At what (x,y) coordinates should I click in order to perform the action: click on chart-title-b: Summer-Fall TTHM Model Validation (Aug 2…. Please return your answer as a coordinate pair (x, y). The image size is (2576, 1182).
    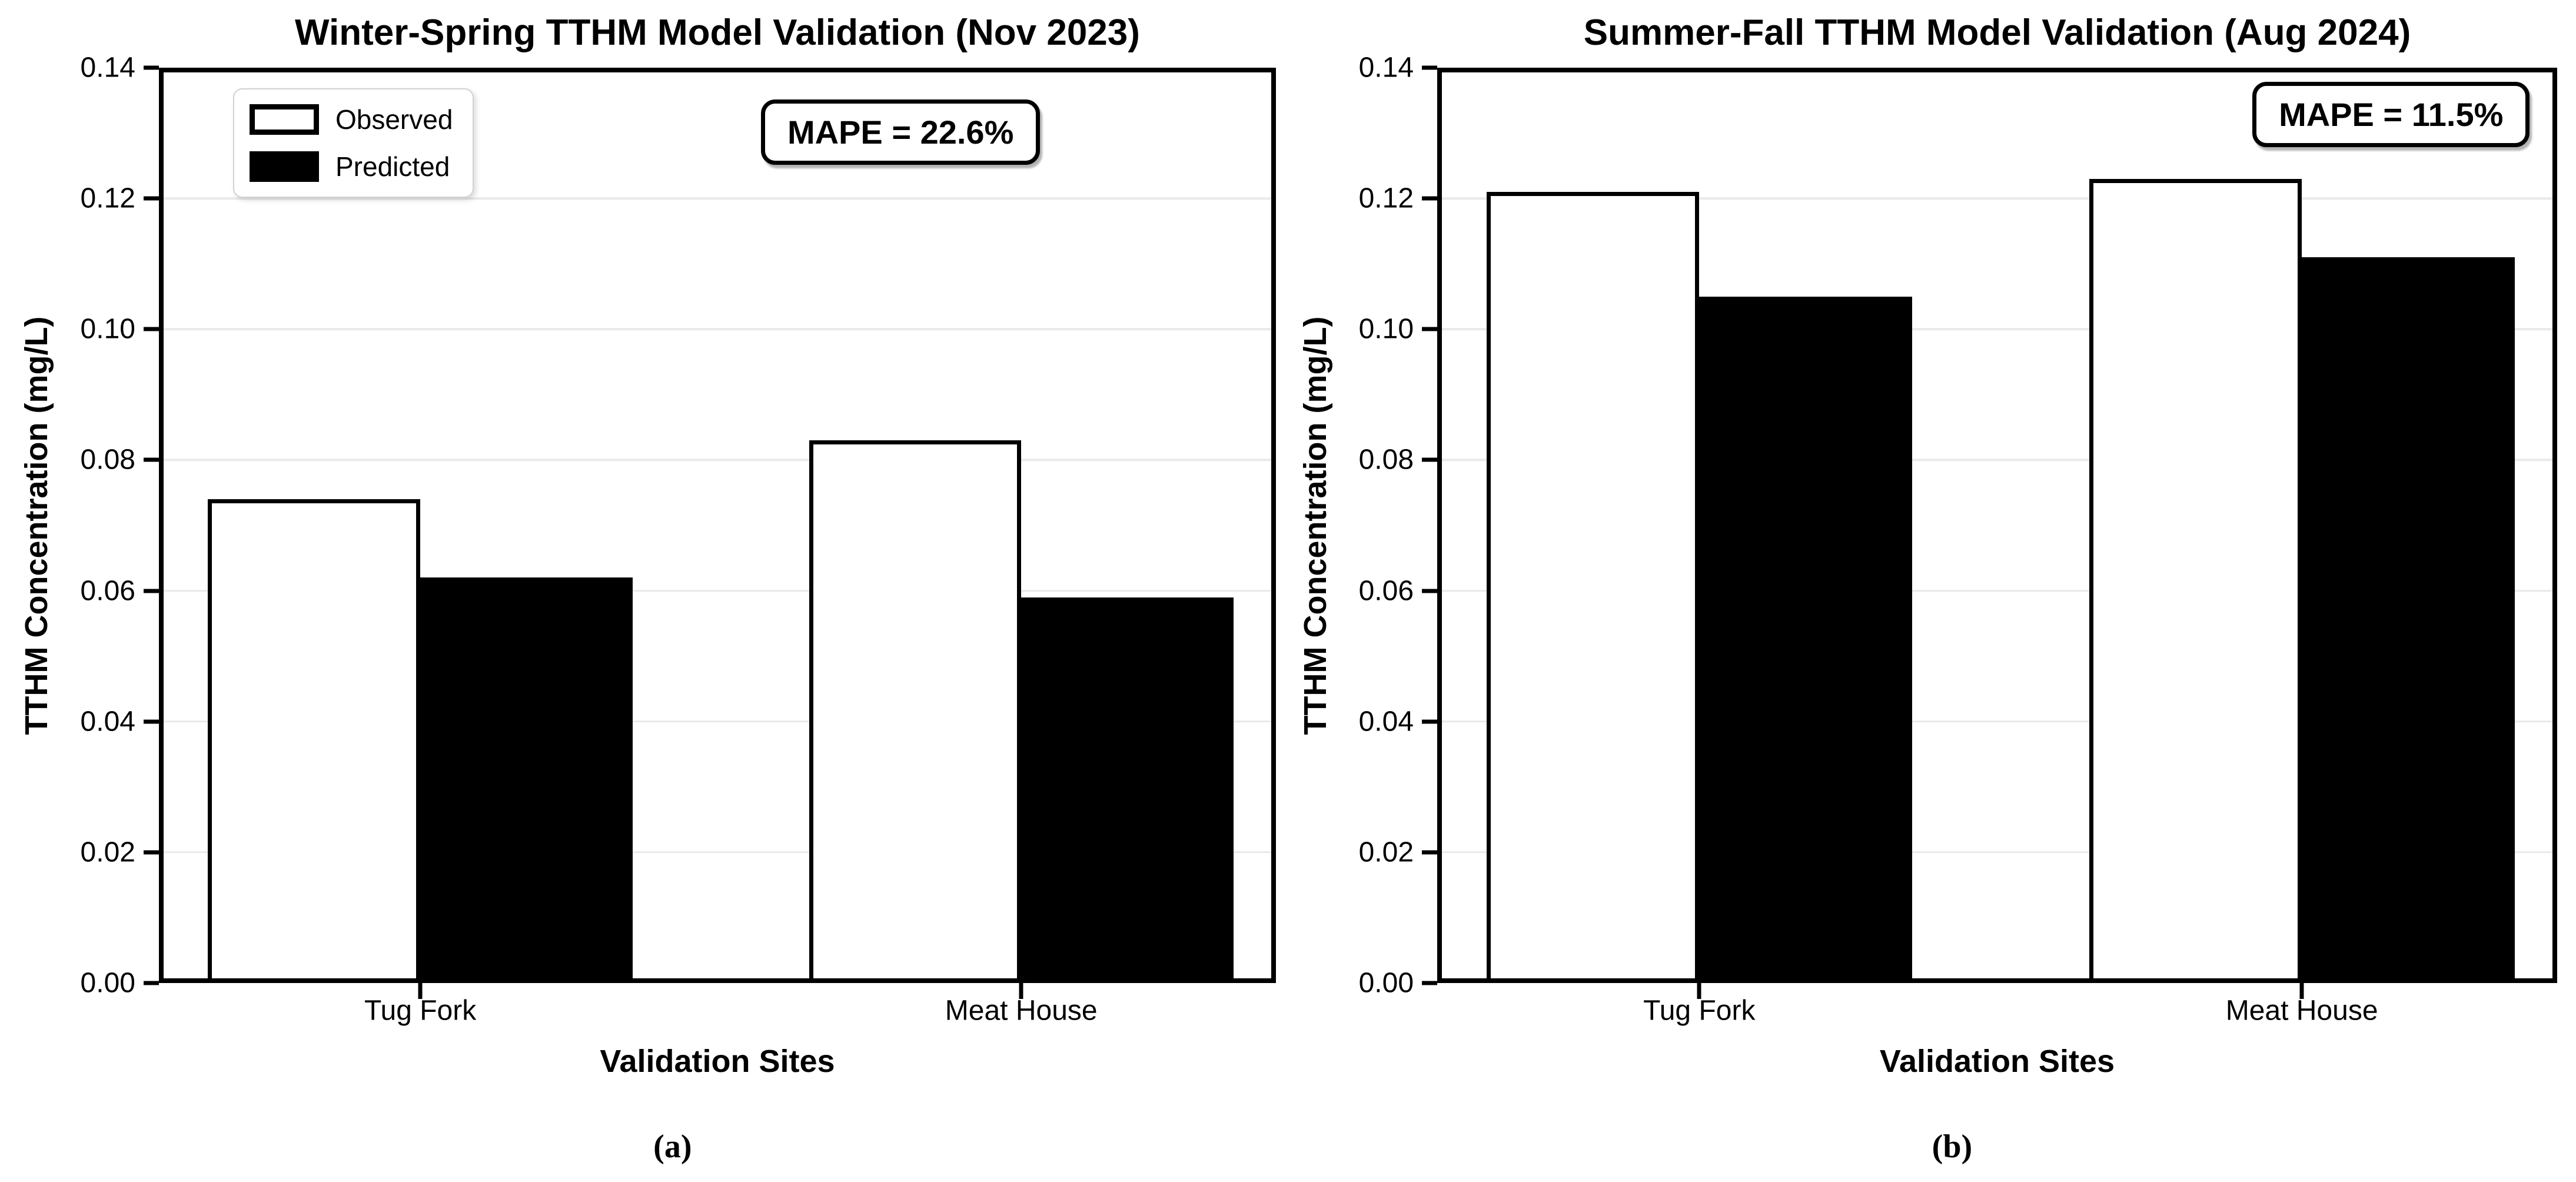
    Looking at the image, I should click on (1997, 33).